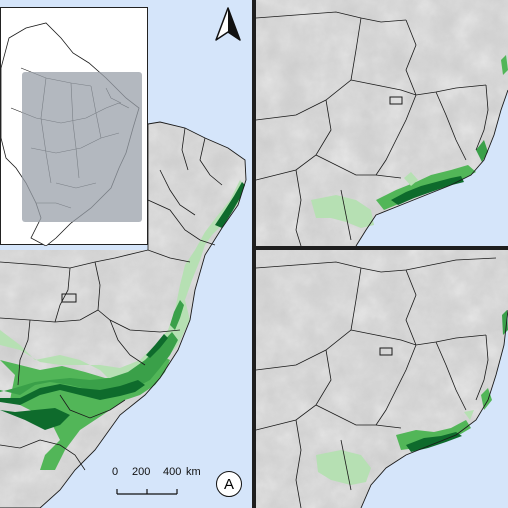 The image size is (508, 508). What do you see at coordinates (82, 147) in the screenshot?
I see `inset-highlight-box` at bounding box center [82, 147].